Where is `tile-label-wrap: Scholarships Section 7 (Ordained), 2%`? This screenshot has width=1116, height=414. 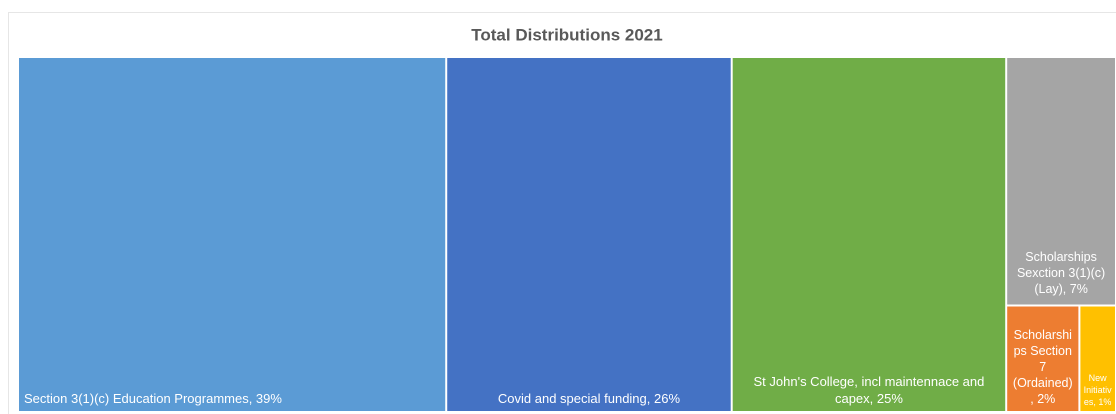 tile-label-wrap: Scholarships Section 7 (Ordained), 2% is located at coordinates (1042, 359).